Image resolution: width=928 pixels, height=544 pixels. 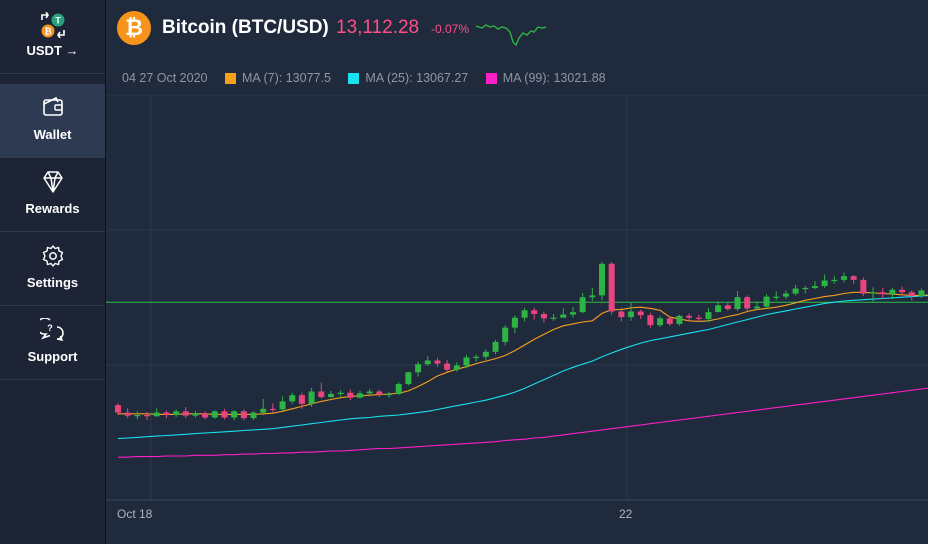 I want to click on sidebar-item-label: Settings, so click(x=52, y=282).